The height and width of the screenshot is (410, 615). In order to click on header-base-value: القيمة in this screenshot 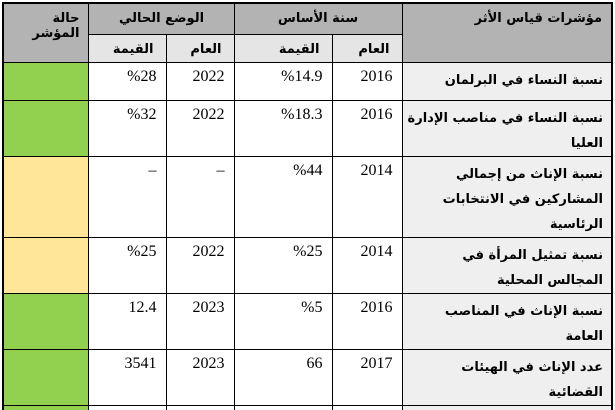, I will do `click(283, 48)`.